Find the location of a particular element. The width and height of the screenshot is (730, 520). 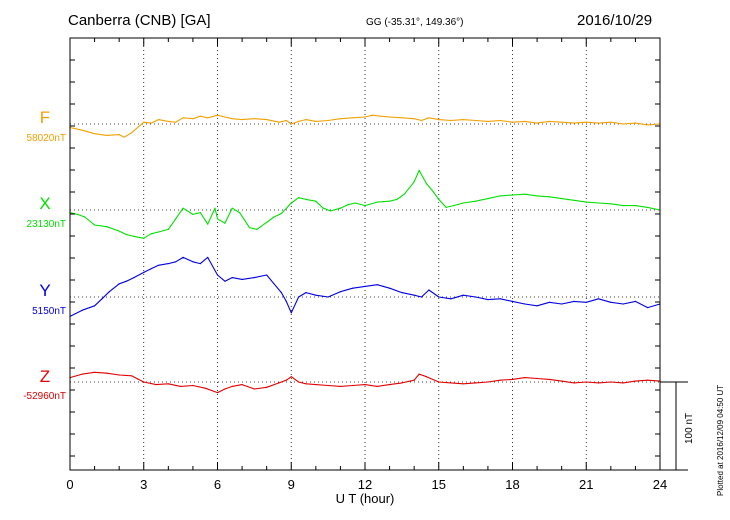

x-tick-label: 24 is located at coordinates (660, 484).